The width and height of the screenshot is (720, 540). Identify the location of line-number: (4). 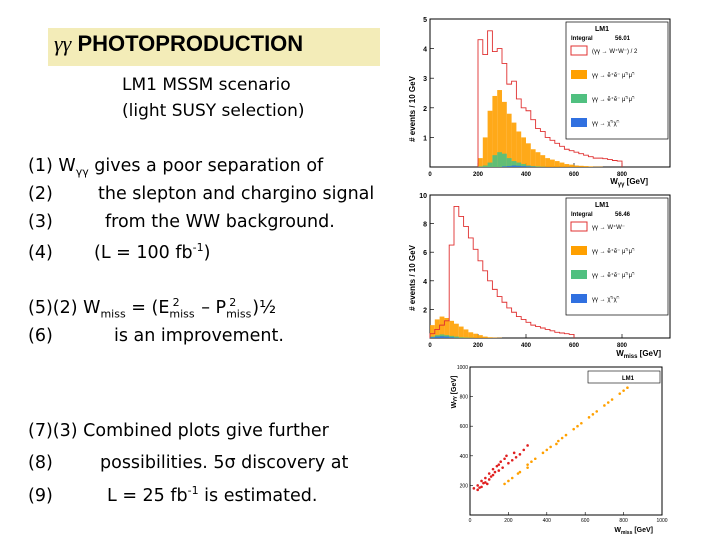
(40, 252).